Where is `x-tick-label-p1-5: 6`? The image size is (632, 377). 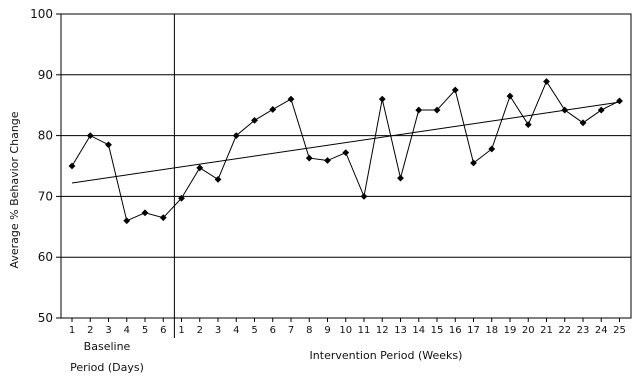 x-tick-label-p1-5: 6 is located at coordinates (273, 330).